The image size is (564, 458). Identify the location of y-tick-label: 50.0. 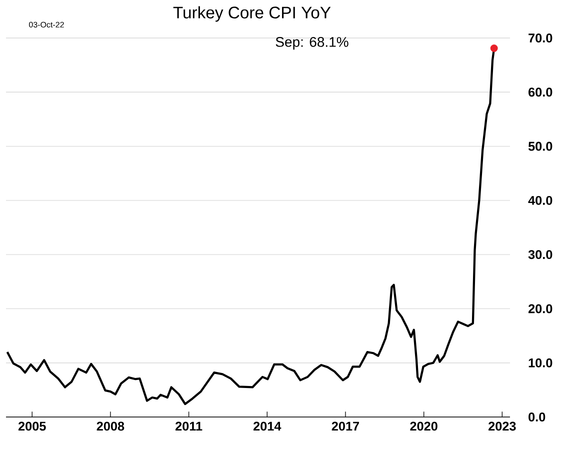
(540, 146).